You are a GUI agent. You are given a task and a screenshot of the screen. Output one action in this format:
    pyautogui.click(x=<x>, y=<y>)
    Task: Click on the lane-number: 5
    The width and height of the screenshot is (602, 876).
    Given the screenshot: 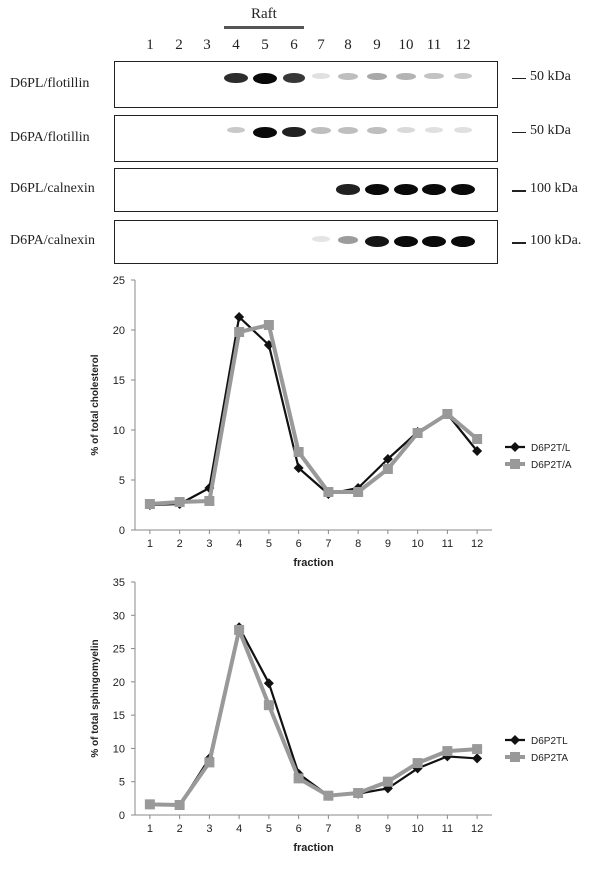 What is the action you would take?
    pyautogui.click(x=265, y=45)
    